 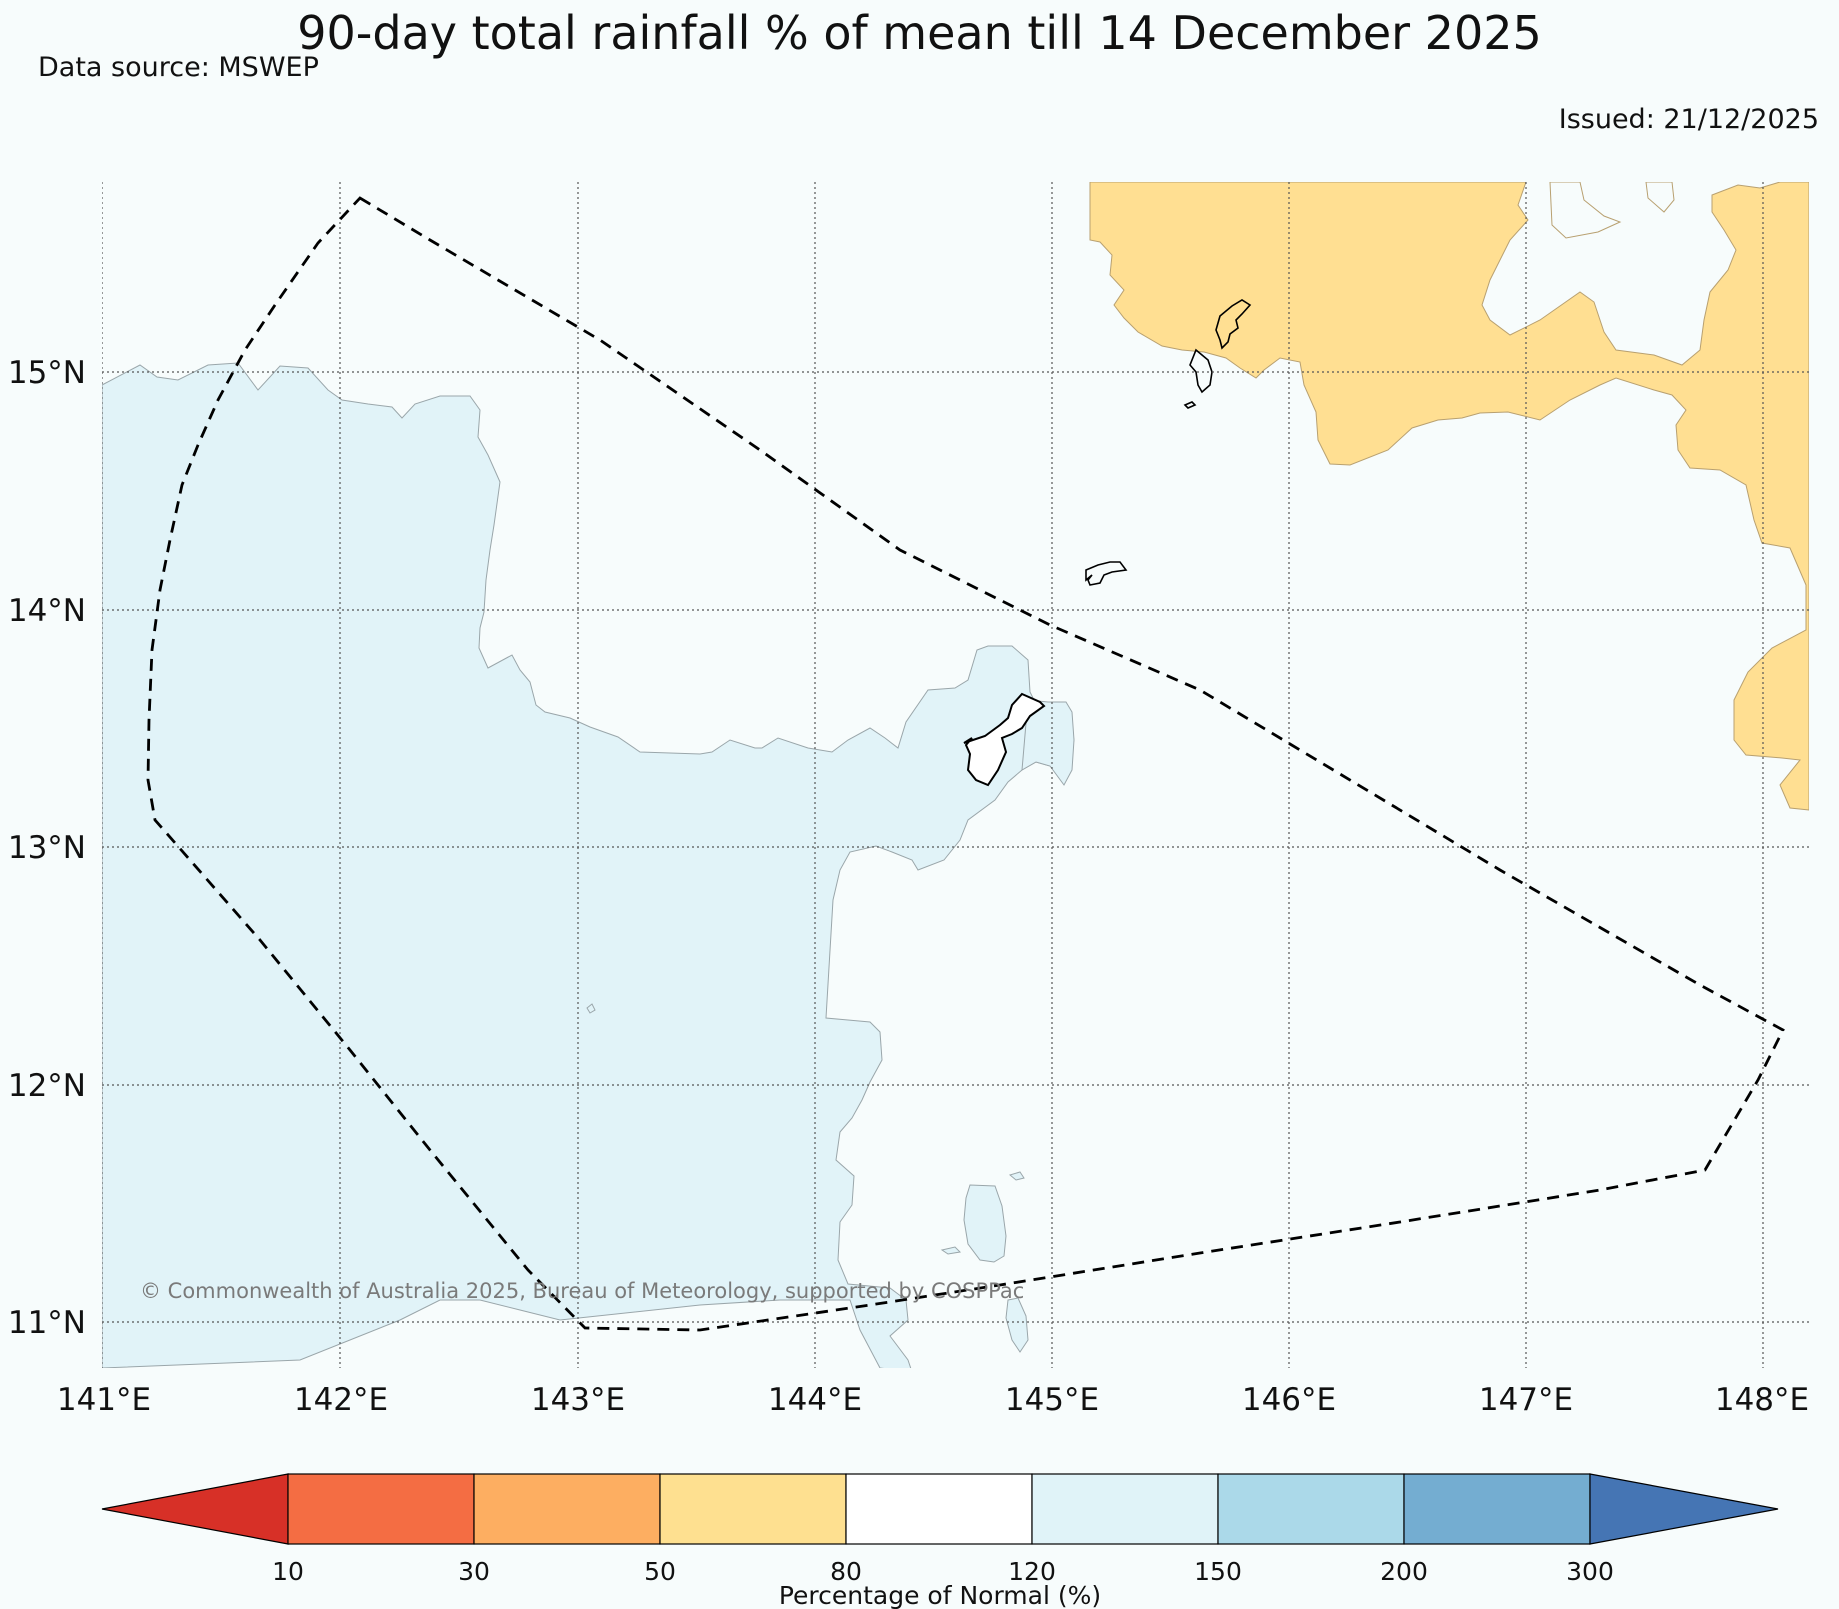 What do you see at coordinates (178, 67) in the screenshot?
I see `data-source-label: Data source: MSWEP` at bounding box center [178, 67].